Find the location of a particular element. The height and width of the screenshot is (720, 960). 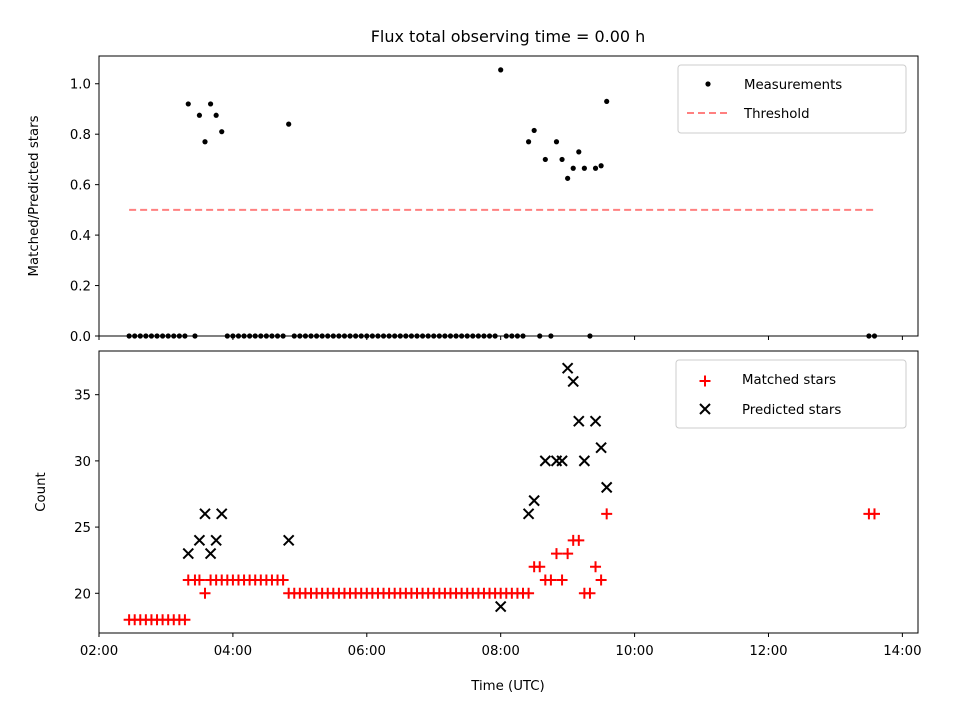

legend-predicted-label: Predicted stars is located at coordinates (791, 410).